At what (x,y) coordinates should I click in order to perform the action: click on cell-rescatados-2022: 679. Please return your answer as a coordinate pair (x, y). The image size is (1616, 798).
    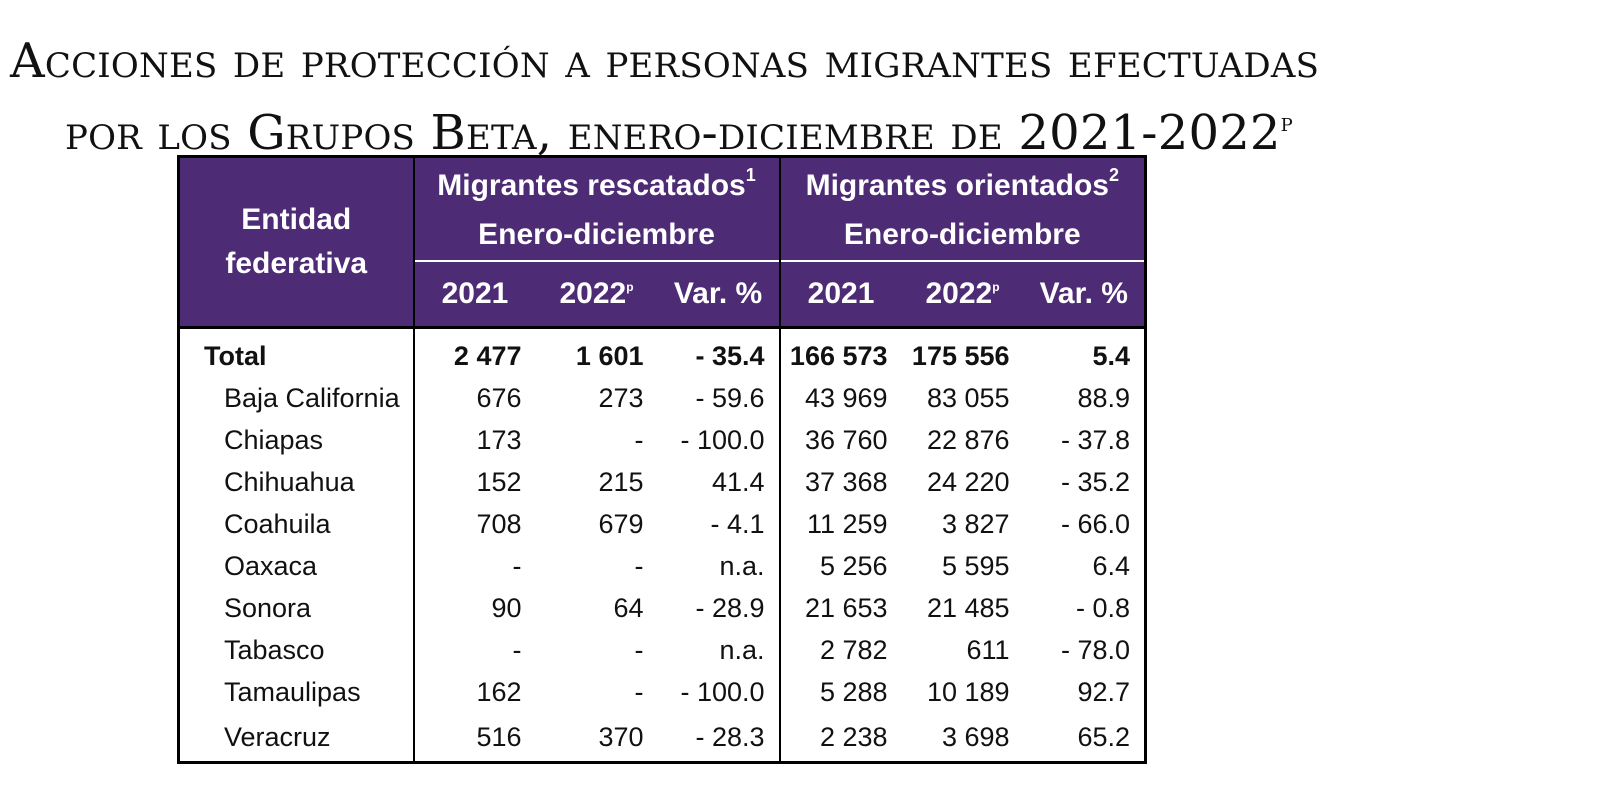
    Looking at the image, I should click on (621, 523).